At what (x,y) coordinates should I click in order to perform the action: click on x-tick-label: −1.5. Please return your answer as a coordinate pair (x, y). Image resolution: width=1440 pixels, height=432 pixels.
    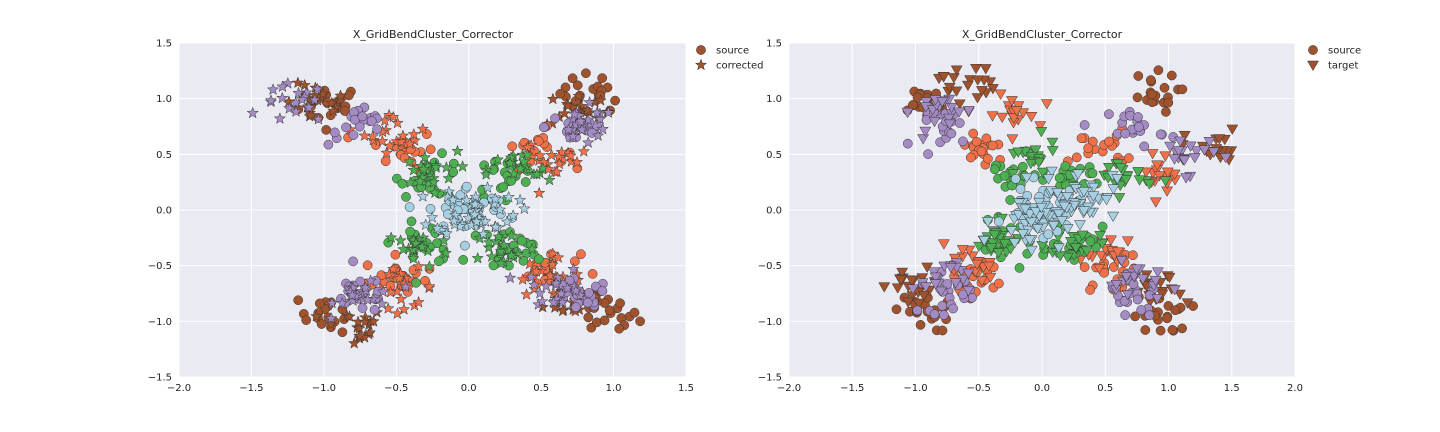
    Looking at the image, I should click on (251, 388).